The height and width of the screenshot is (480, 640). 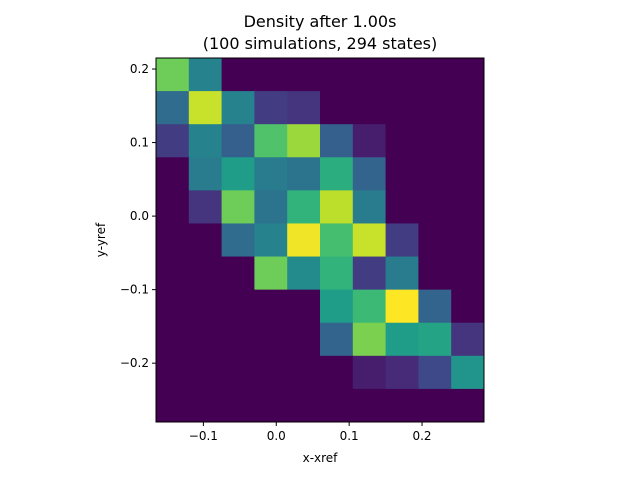 I want to click on y-tick-label: −0.2, so click(x=134, y=363).